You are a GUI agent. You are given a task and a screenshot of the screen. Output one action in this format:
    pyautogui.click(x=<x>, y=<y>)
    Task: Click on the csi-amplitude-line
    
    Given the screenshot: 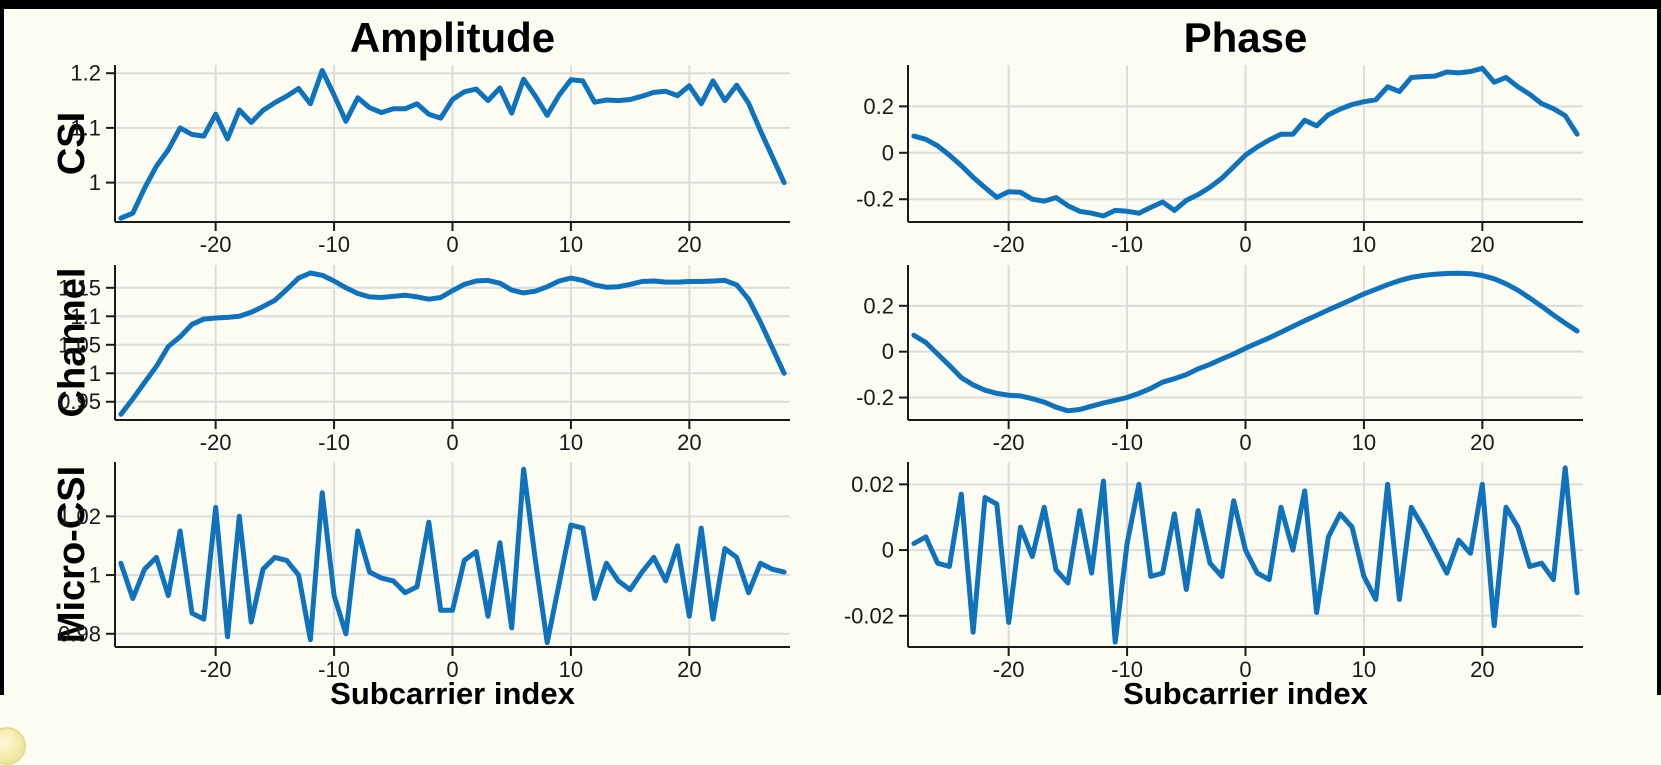 What is the action you would take?
    pyautogui.click(x=452, y=144)
    